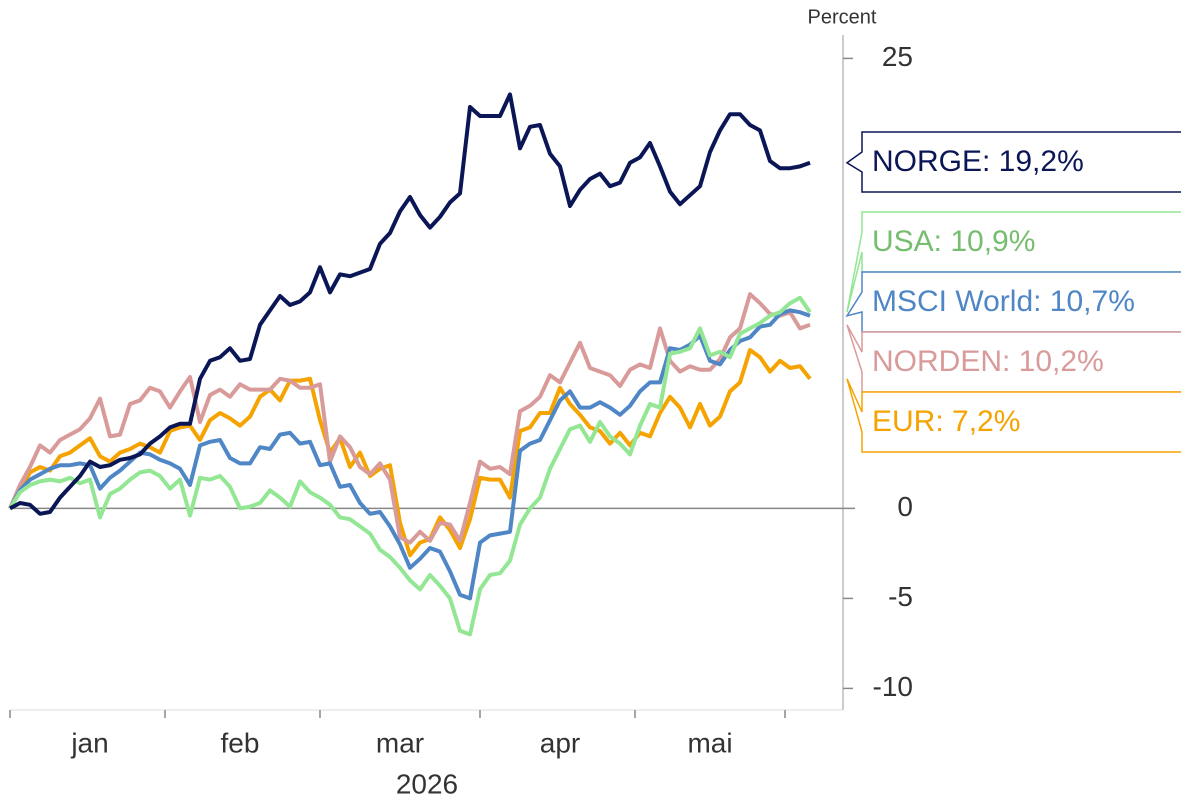 The width and height of the screenshot is (1181, 802). What do you see at coordinates (709, 742) in the screenshot?
I see `x-tick-label: mai` at bounding box center [709, 742].